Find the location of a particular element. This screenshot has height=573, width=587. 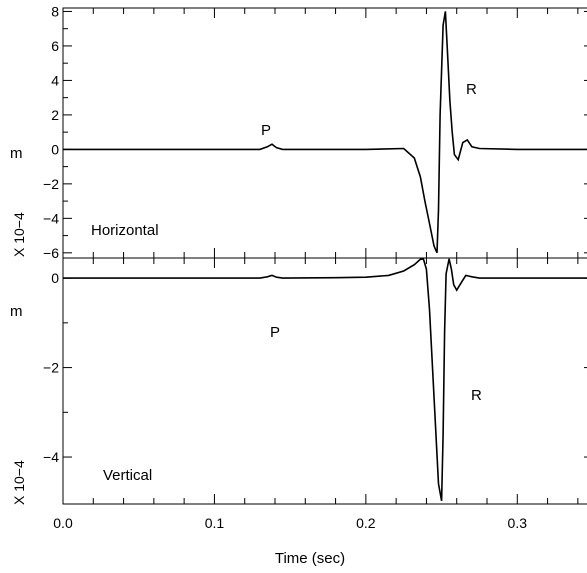

x-tick-label: 0.2 is located at coordinates (366, 523).